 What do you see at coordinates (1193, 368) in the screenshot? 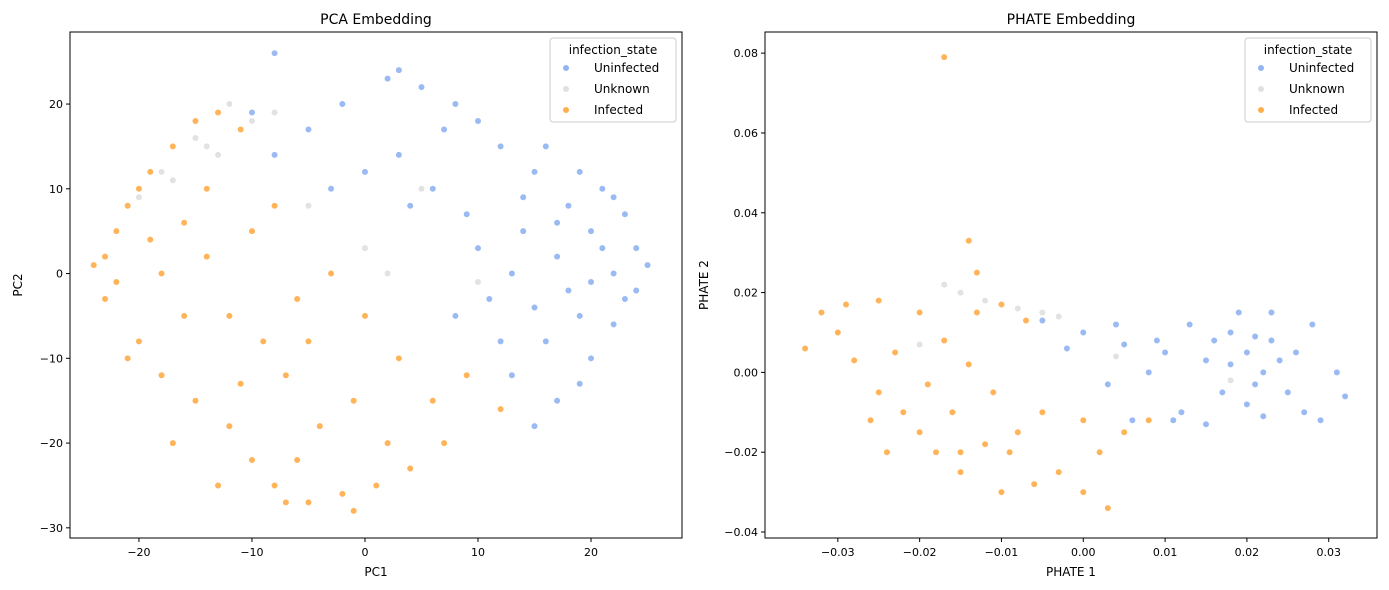
I see `series-uninfected` at bounding box center [1193, 368].